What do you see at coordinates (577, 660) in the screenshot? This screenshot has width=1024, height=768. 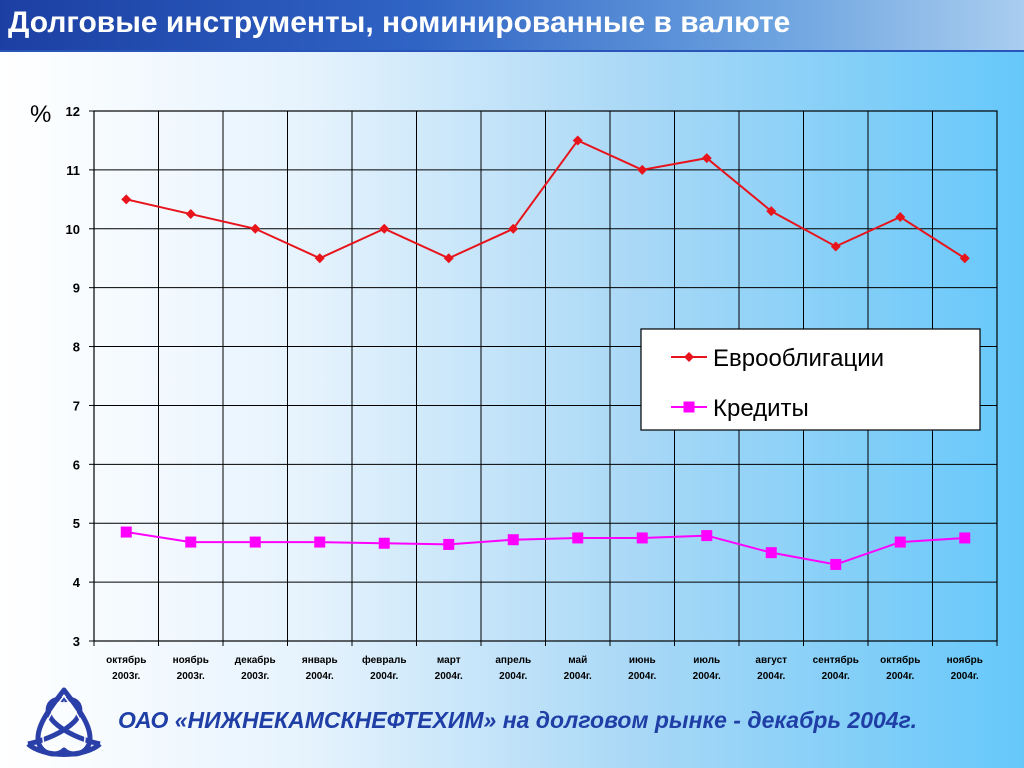 I see `x-tick-label-month: май` at bounding box center [577, 660].